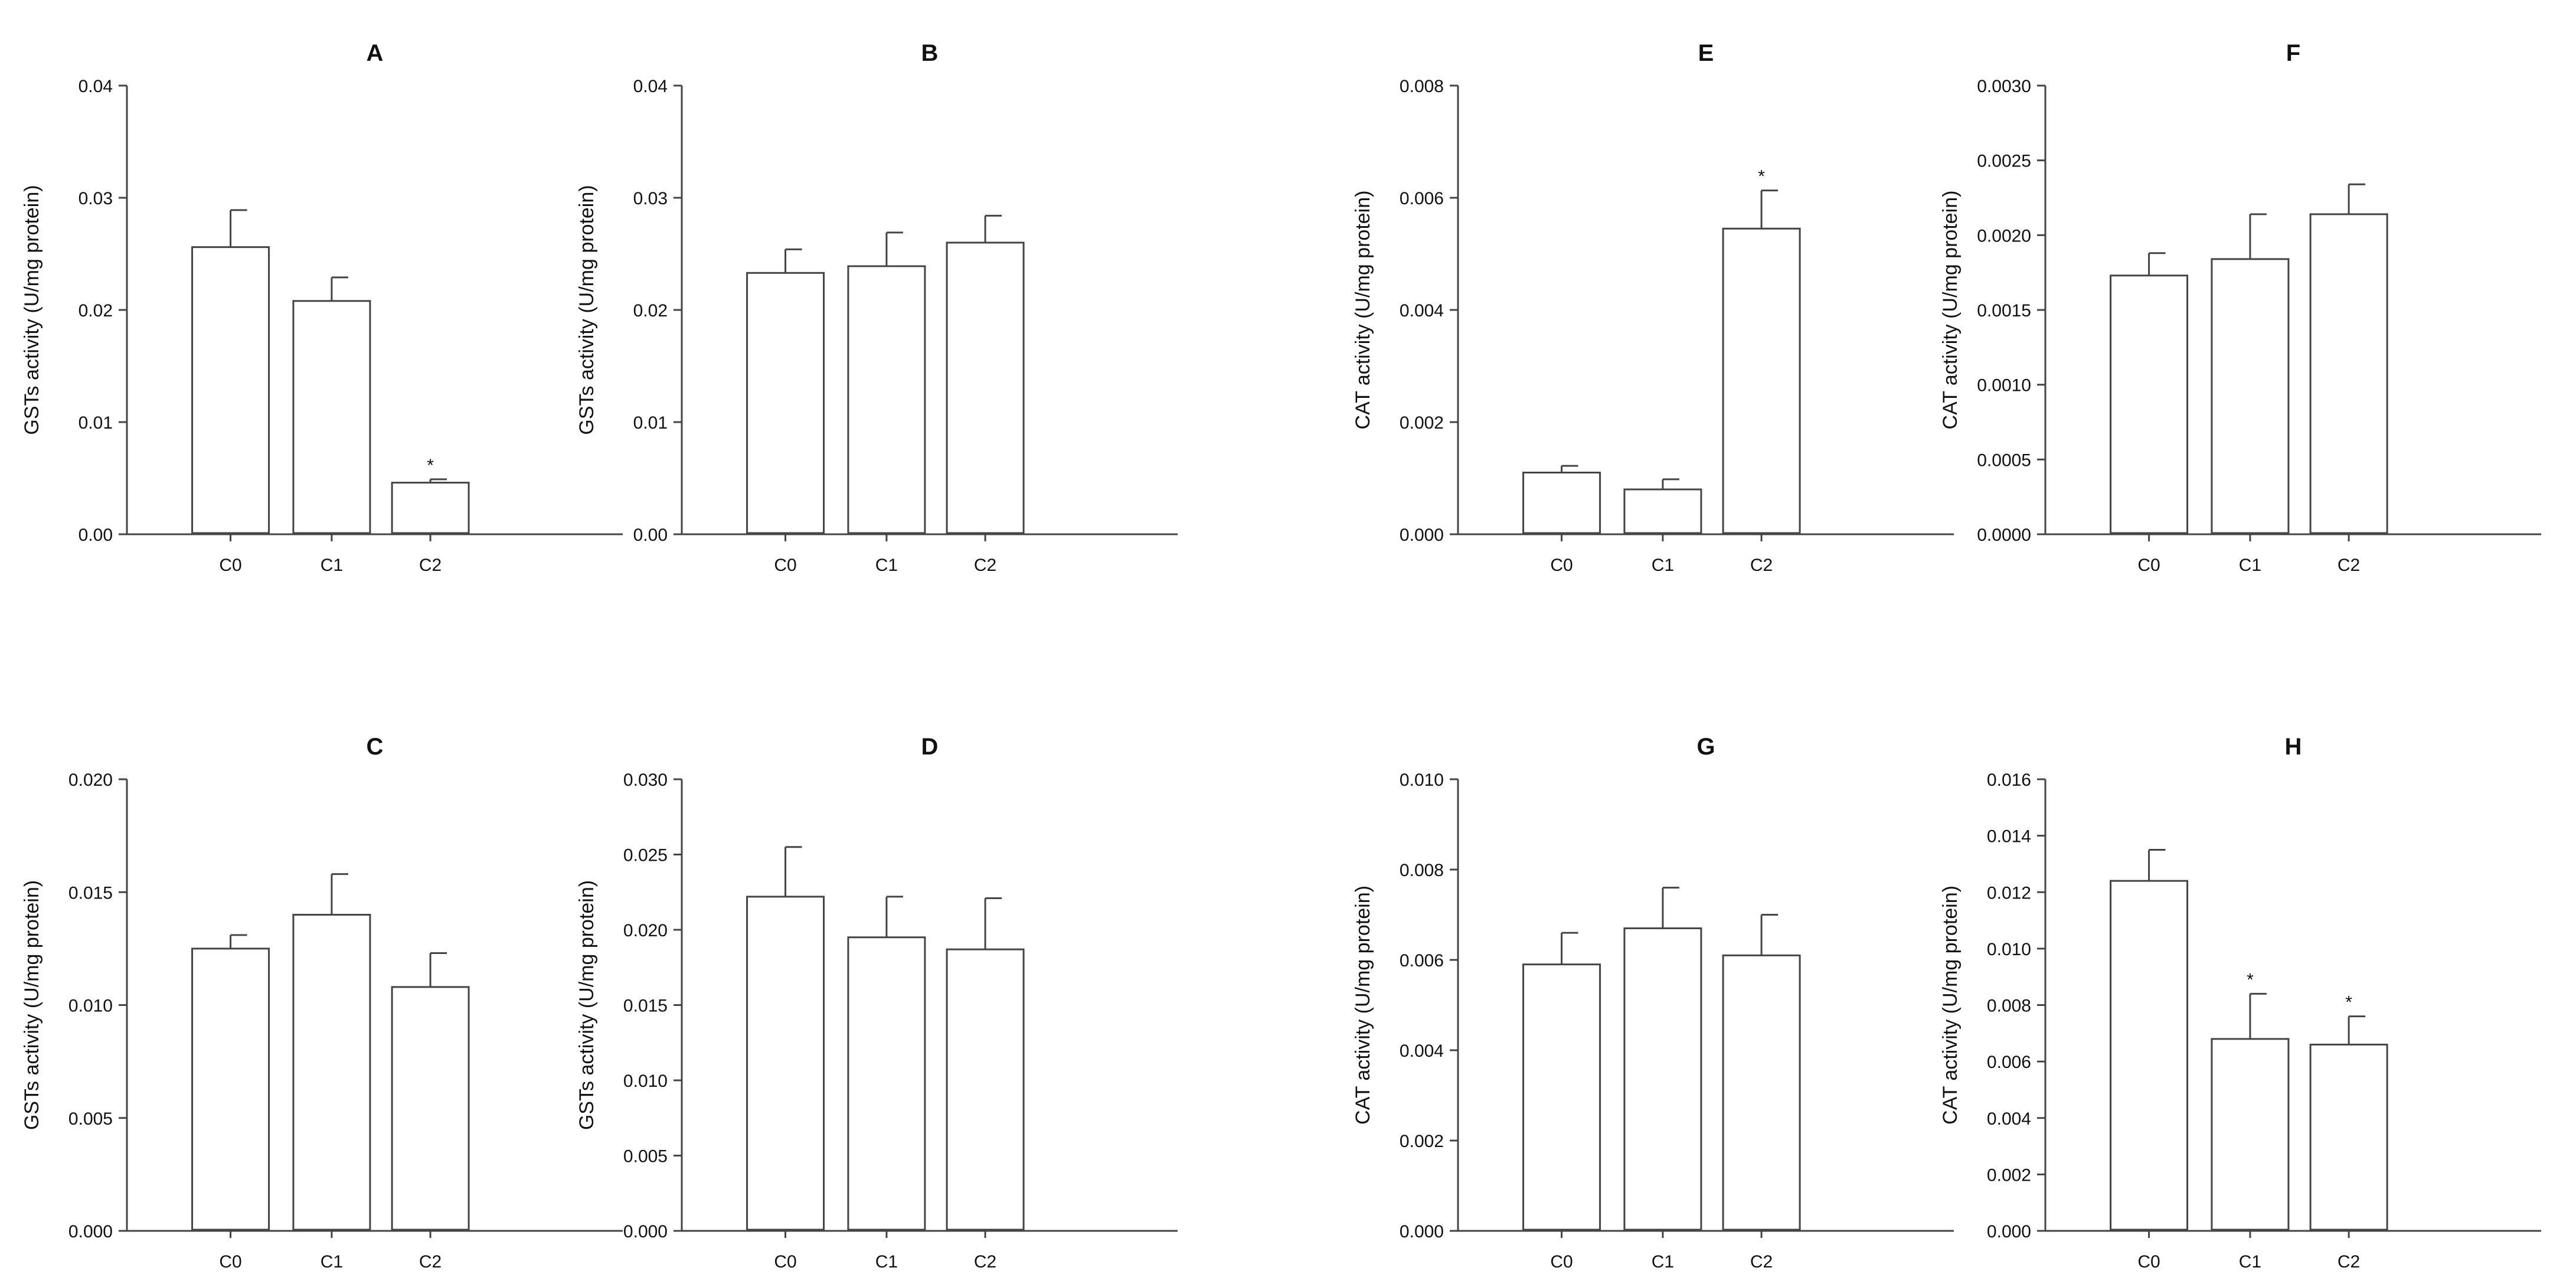  I want to click on chart-title: E, so click(1706, 53).